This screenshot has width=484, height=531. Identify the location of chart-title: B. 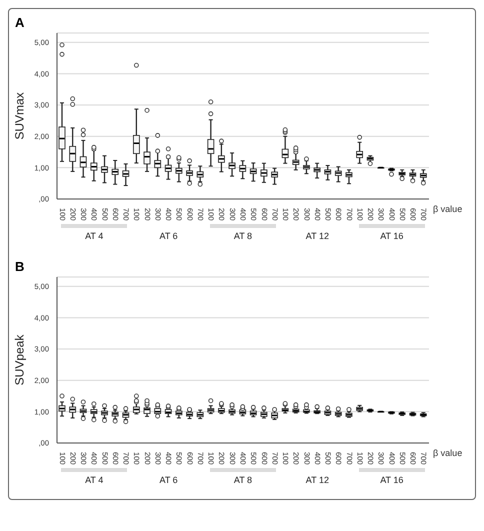
(19, 266).